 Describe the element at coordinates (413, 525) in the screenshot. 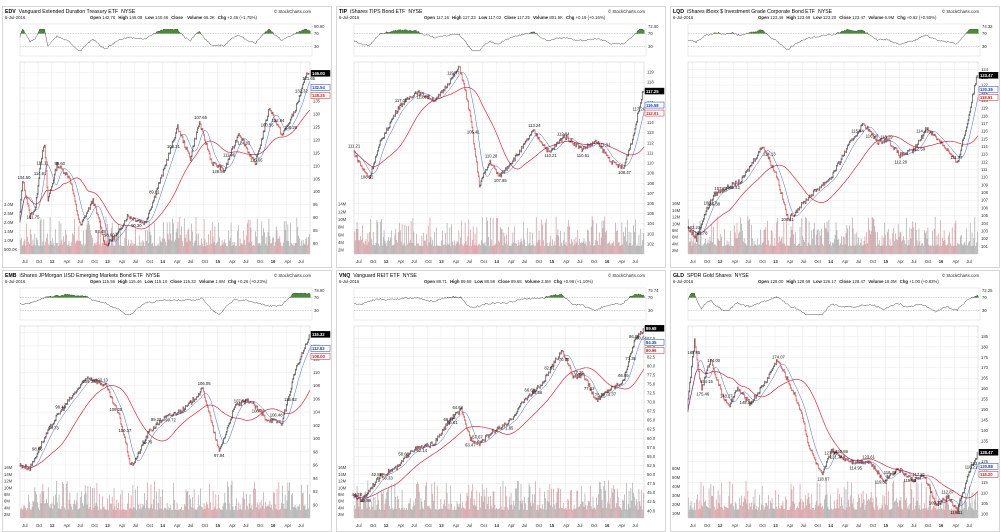

I see `month-tick: Jul` at that location.